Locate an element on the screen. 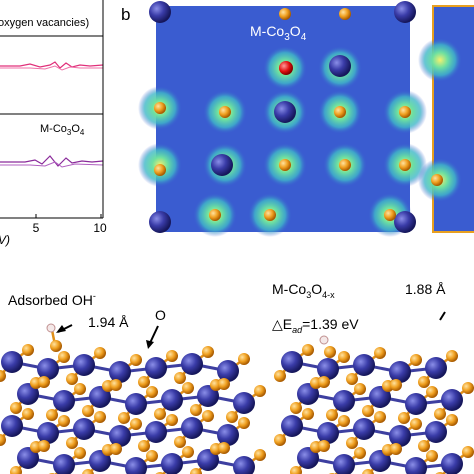  density-blob is located at coordinates (440, 60).